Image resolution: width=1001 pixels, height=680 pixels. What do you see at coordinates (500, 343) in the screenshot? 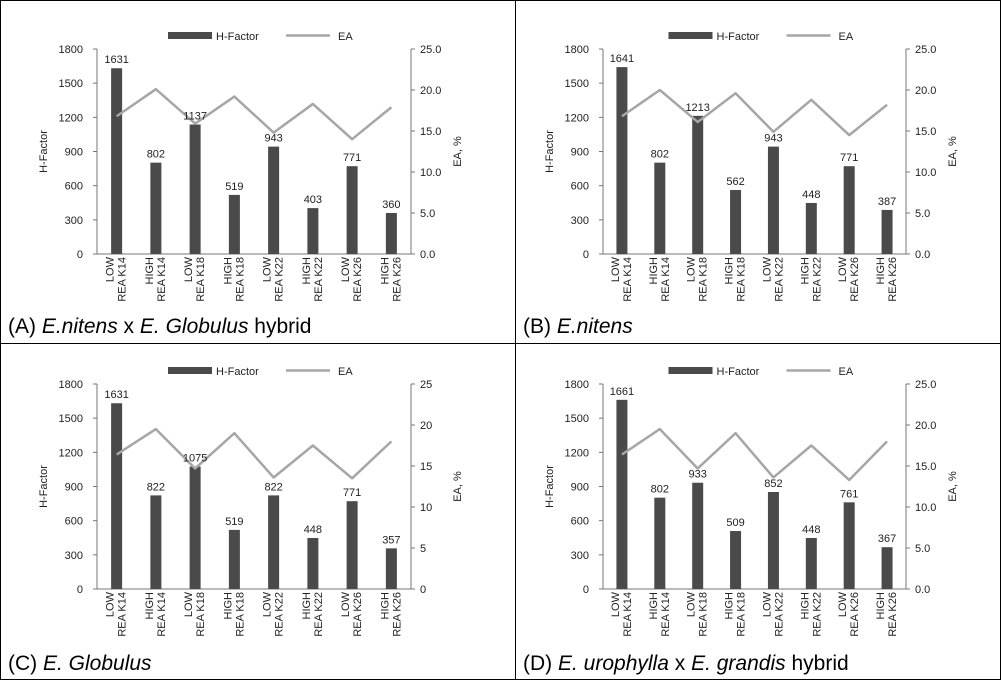
I see `divider-horizontal` at bounding box center [500, 343].